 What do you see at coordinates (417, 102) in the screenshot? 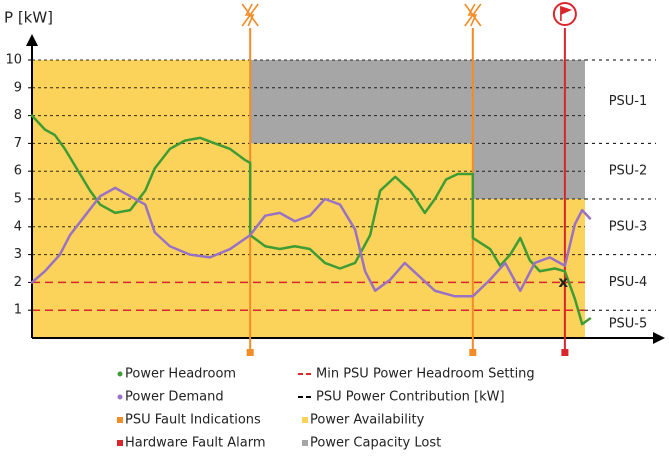
I see `capacity_lost-region` at bounding box center [417, 102].